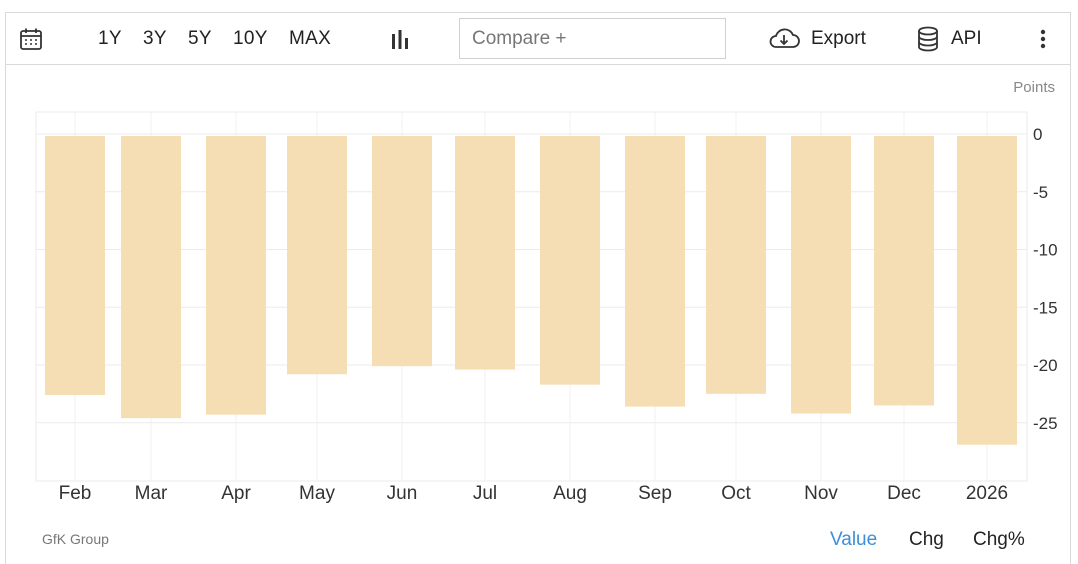 The height and width of the screenshot is (564, 1078). I want to click on x-tick-label: Oct, so click(736, 493).